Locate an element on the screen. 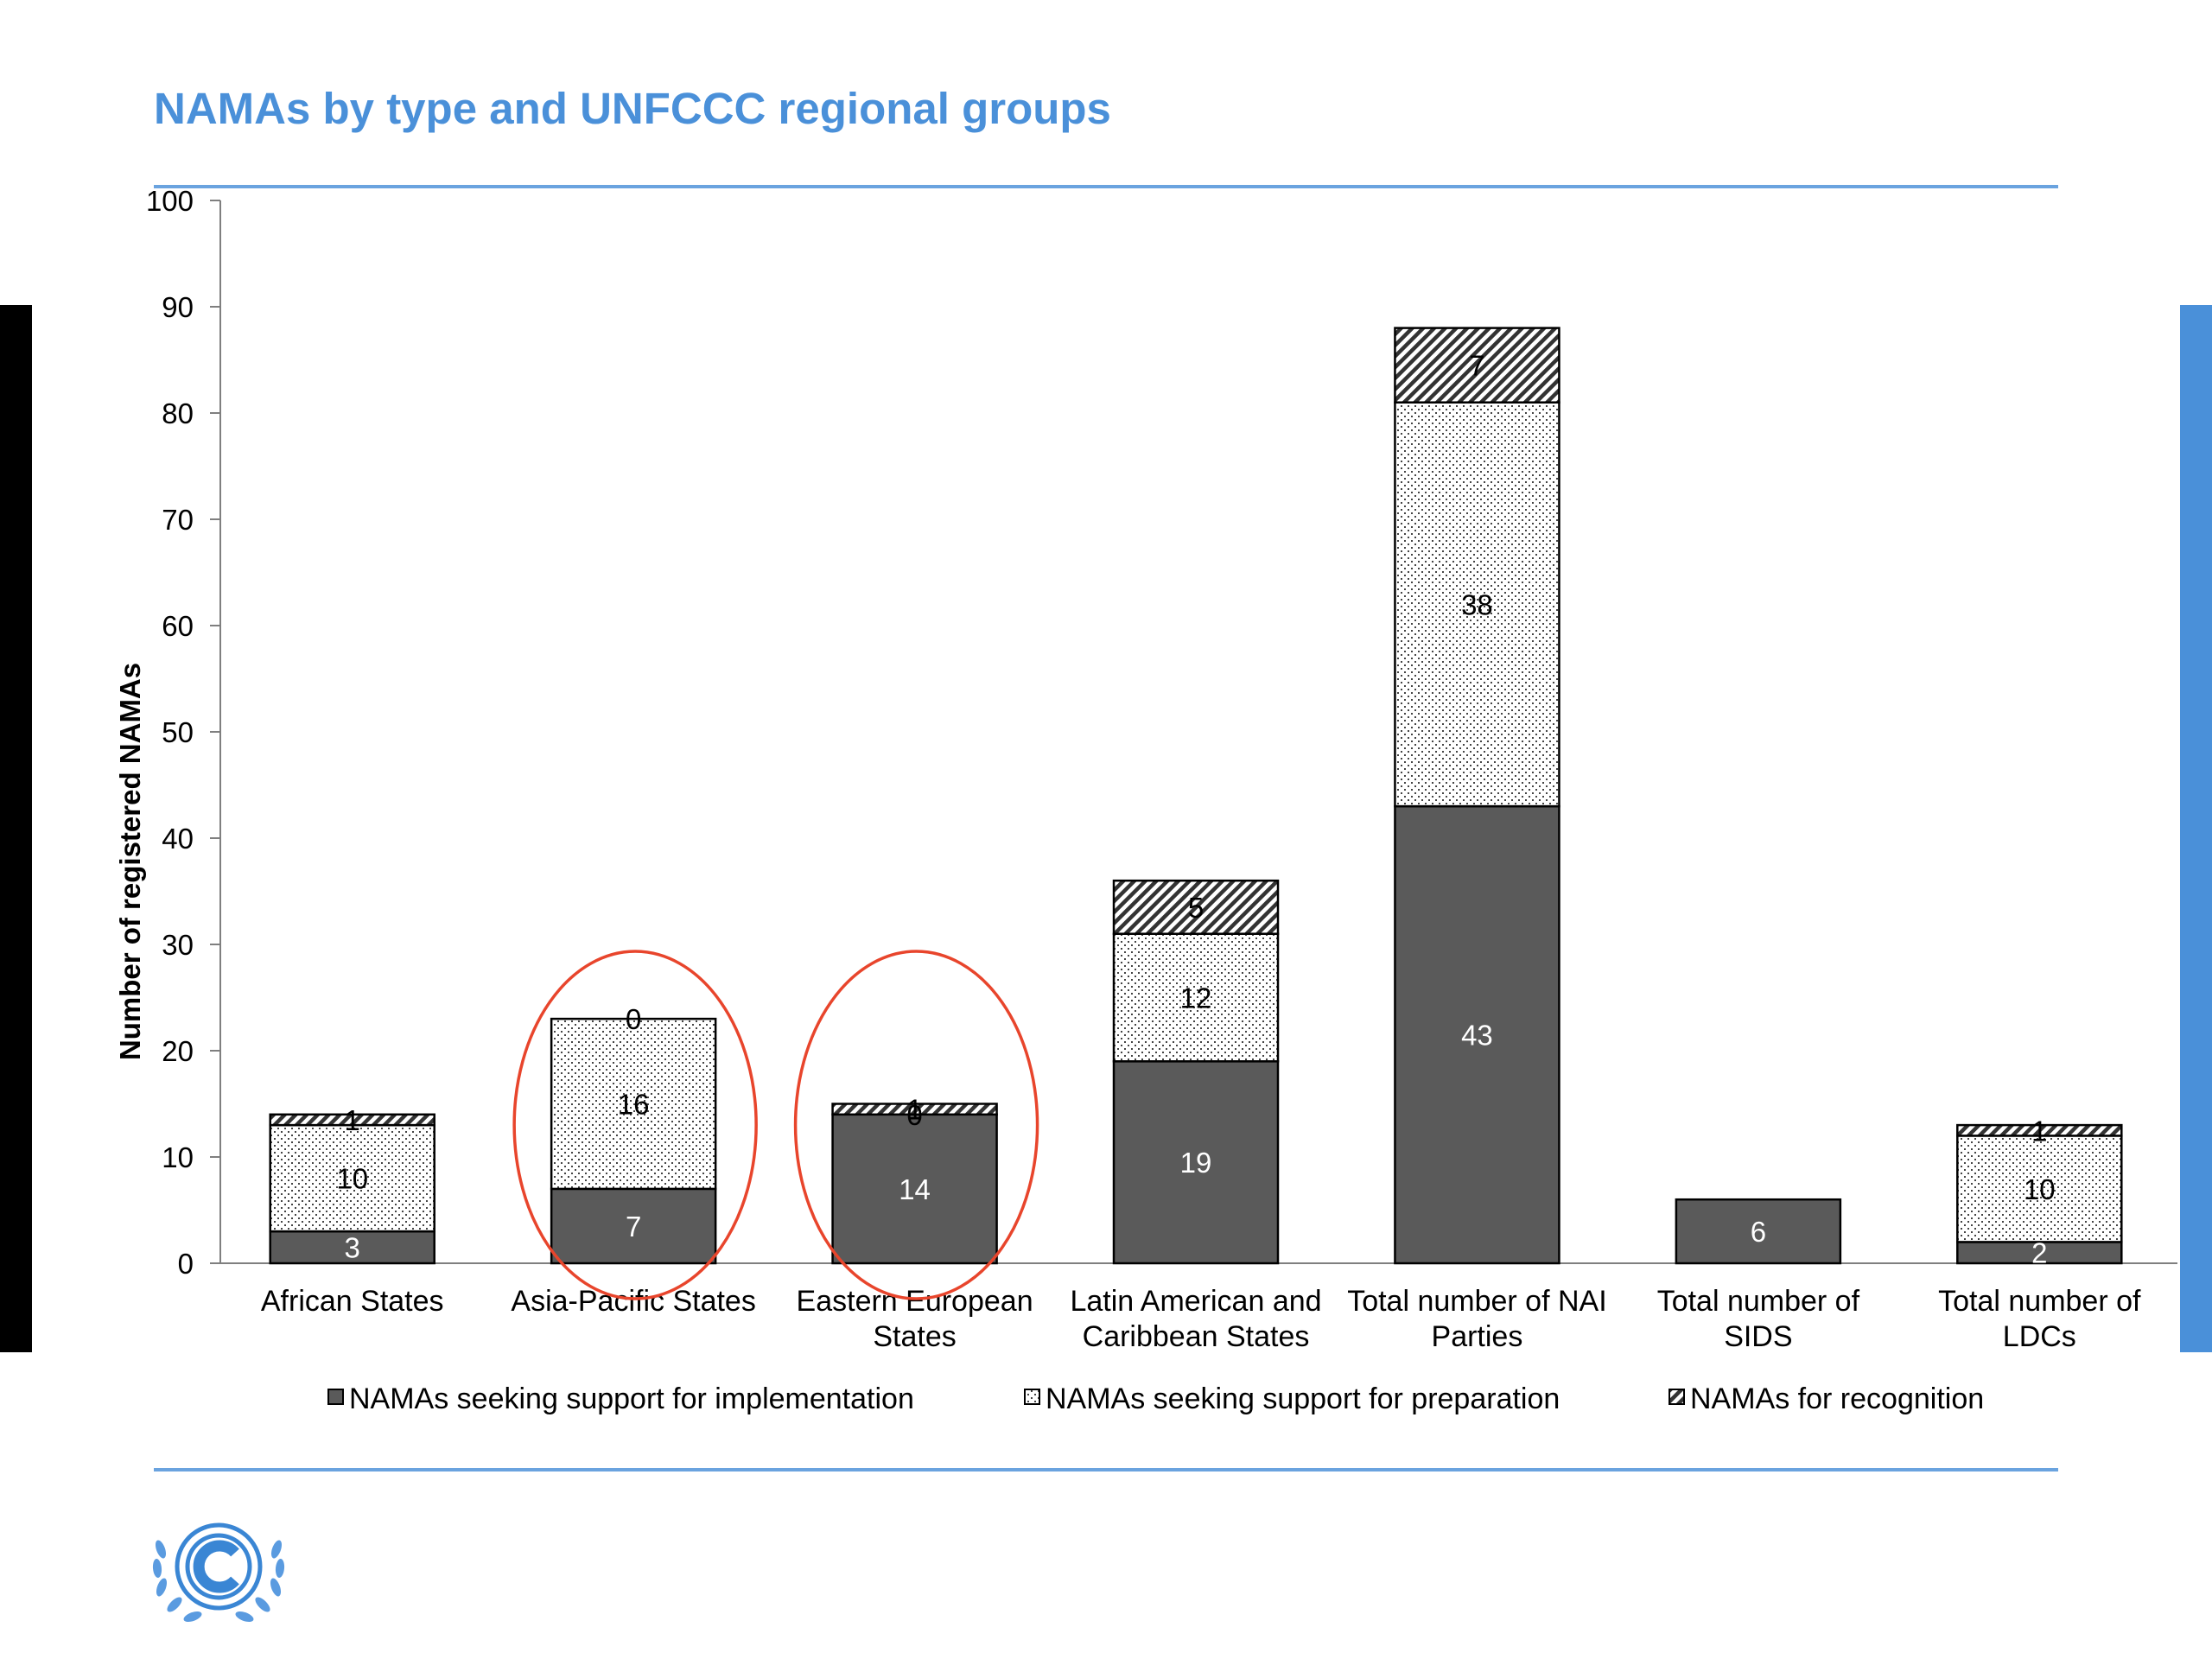 Image resolution: width=2212 pixels, height=1659 pixels. y-tick-label: 10 is located at coordinates (178, 1157).